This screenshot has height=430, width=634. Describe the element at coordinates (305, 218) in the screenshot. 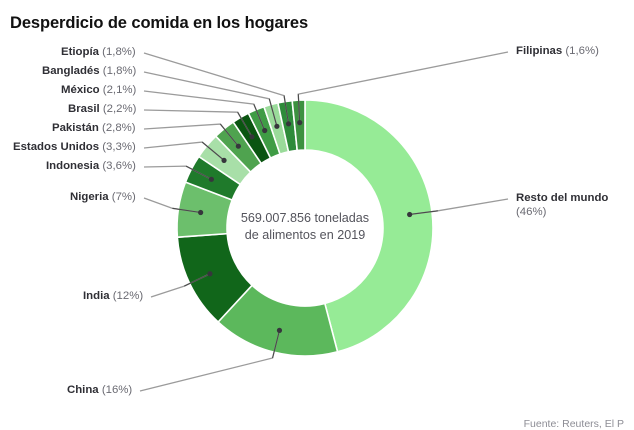

I see `center-label-line1: 569.007.856 toneladas` at that location.